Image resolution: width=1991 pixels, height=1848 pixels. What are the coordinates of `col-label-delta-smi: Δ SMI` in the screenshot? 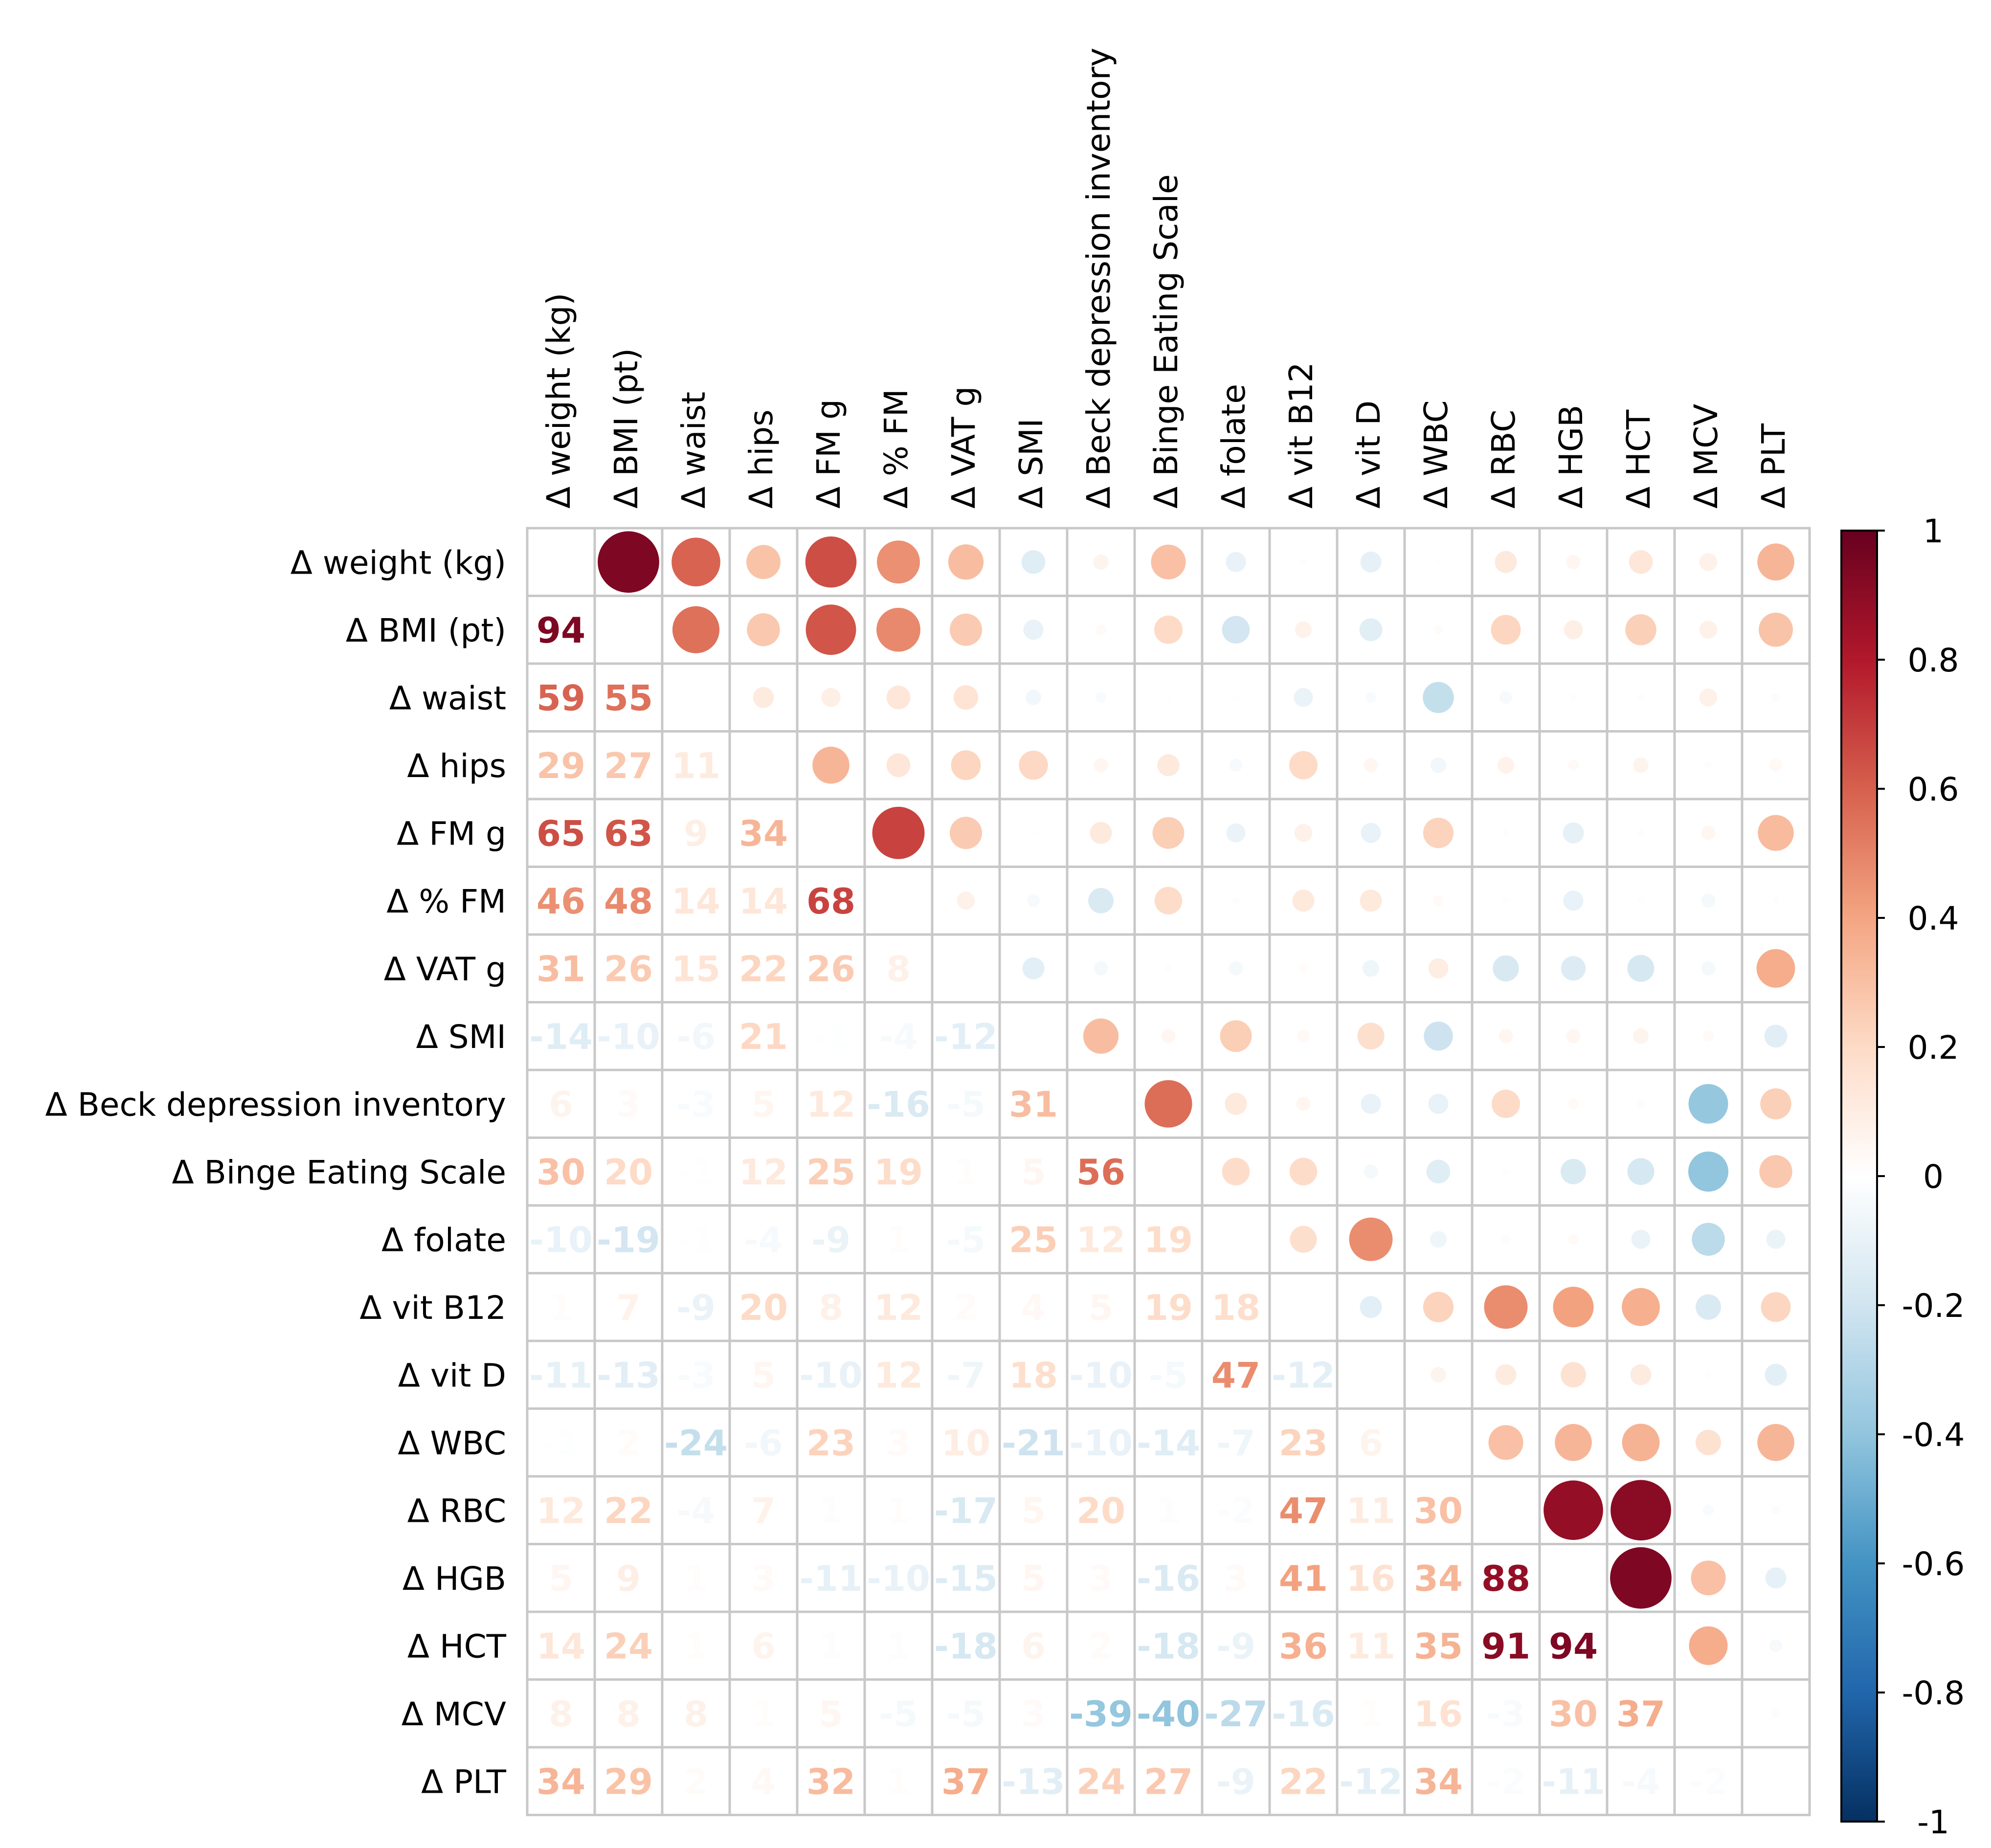 It's located at (1031, 464).